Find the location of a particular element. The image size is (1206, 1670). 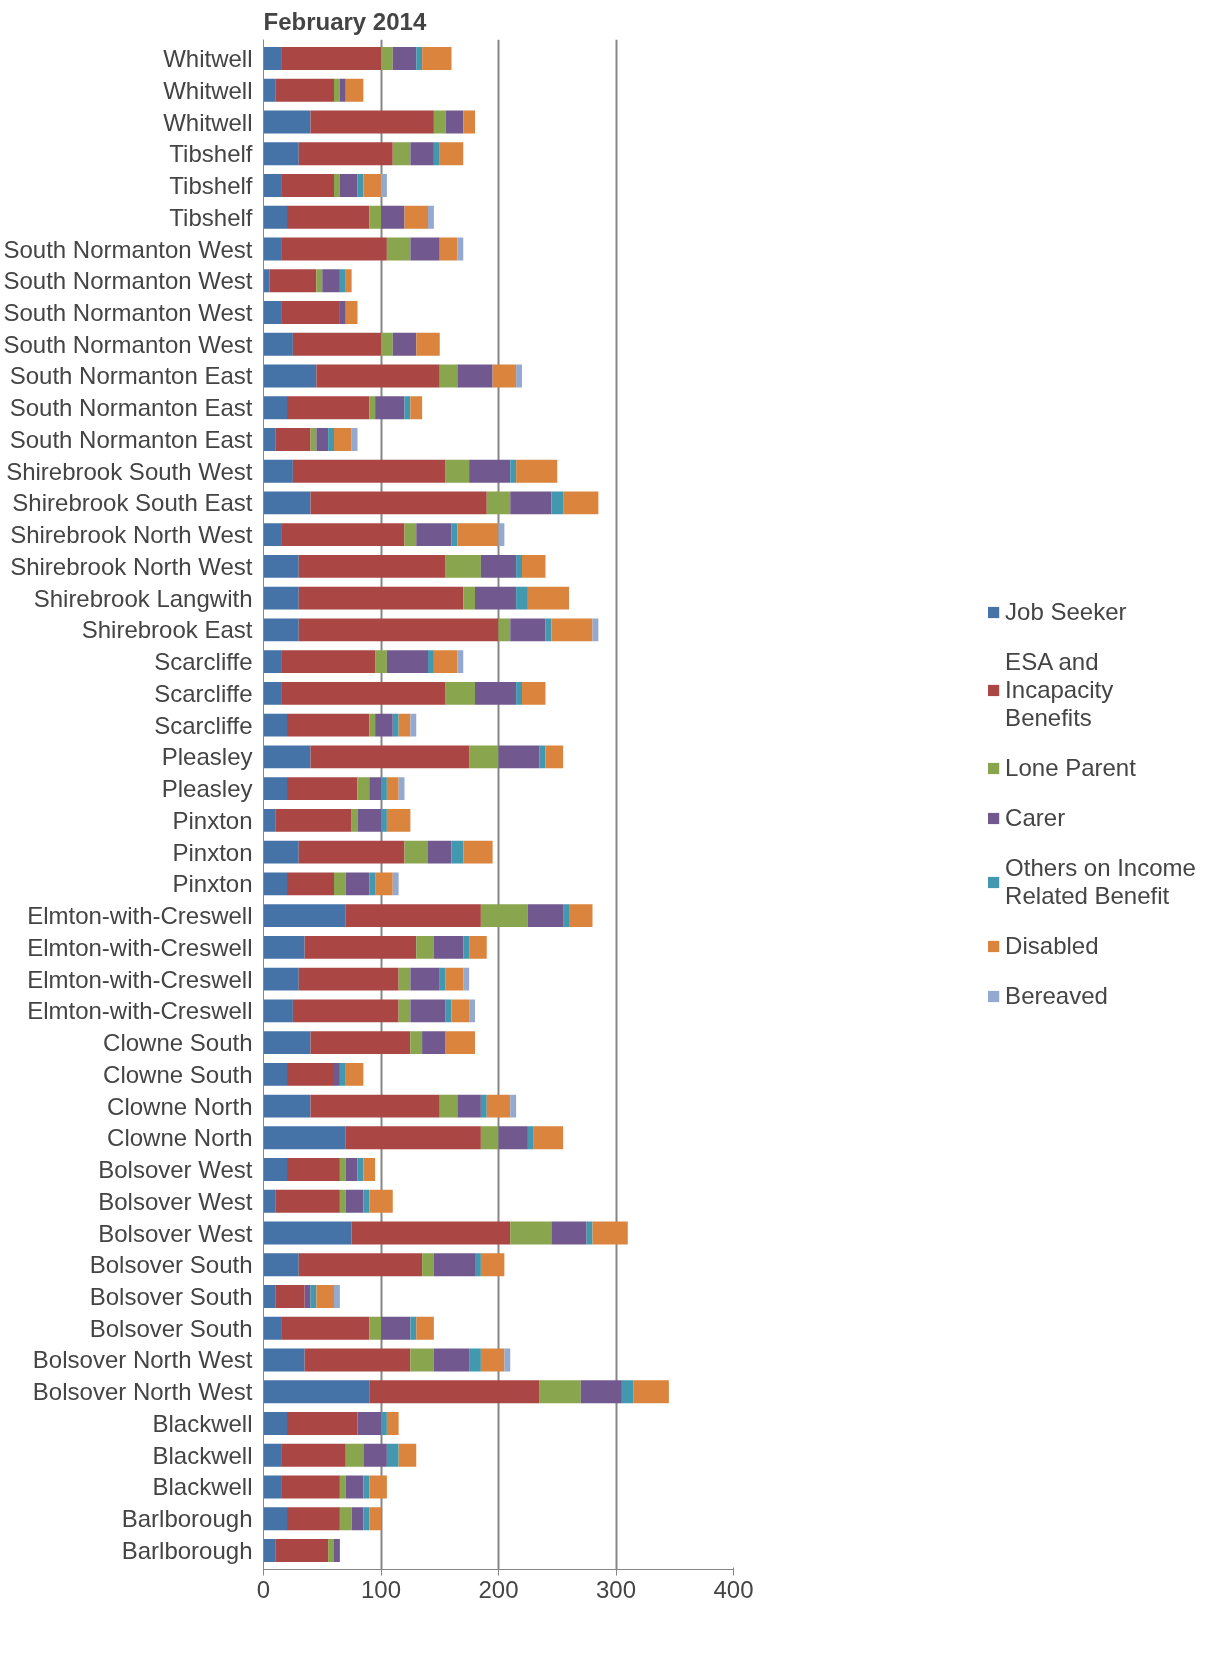

legend-label: Job Seeker is located at coordinates (1066, 612).